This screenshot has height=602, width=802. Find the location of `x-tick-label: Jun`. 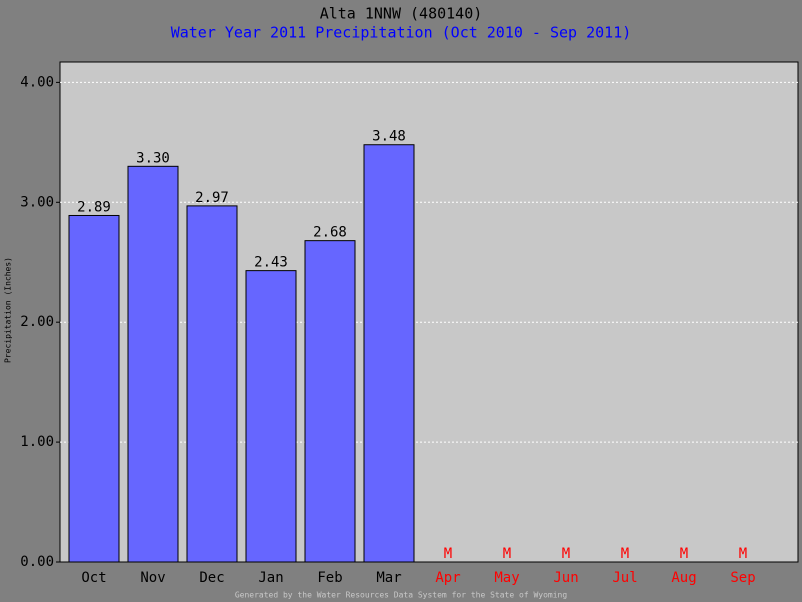

x-tick-label: Jun is located at coordinates (565, 578).